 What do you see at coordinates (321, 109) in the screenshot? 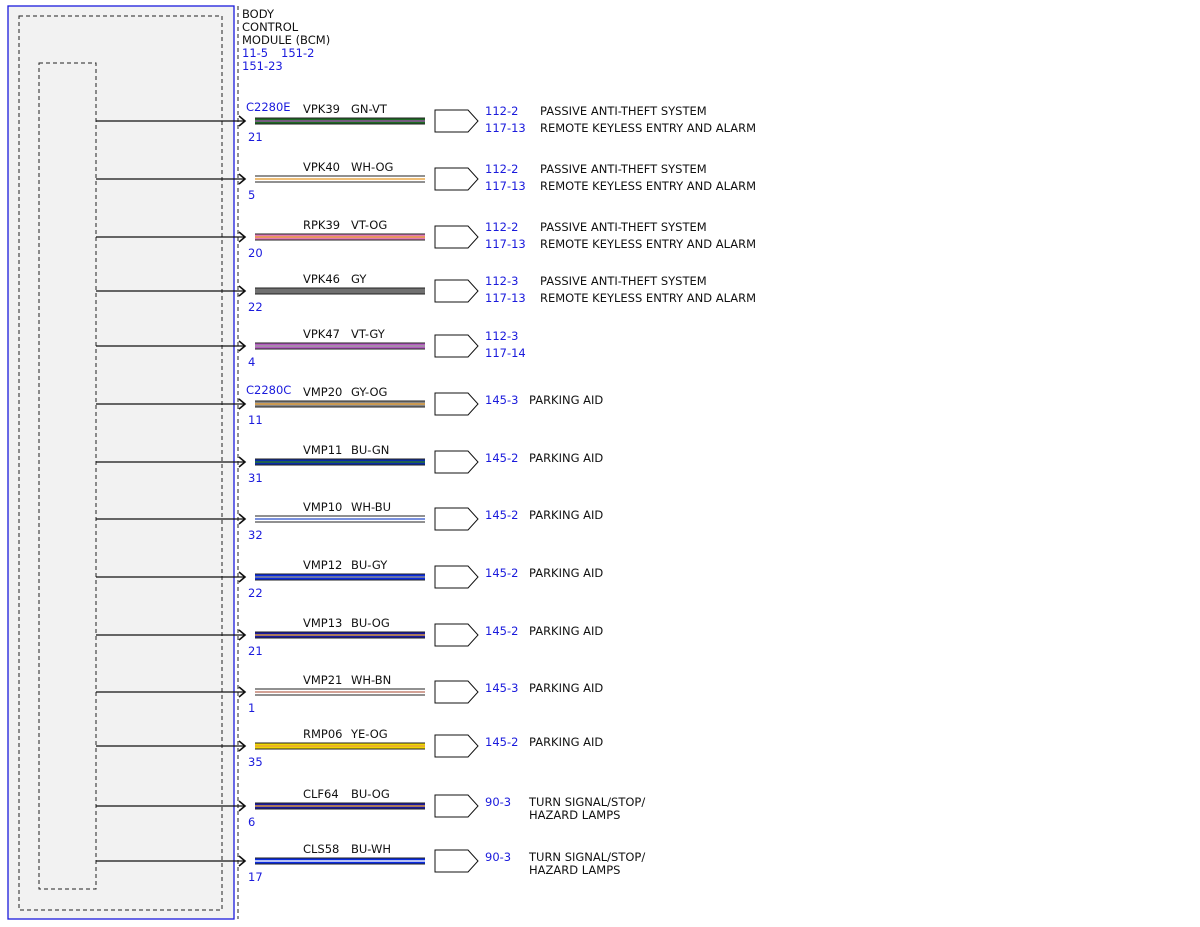
I see `circuit-id: VPK39` at bounding box center [321, 109].